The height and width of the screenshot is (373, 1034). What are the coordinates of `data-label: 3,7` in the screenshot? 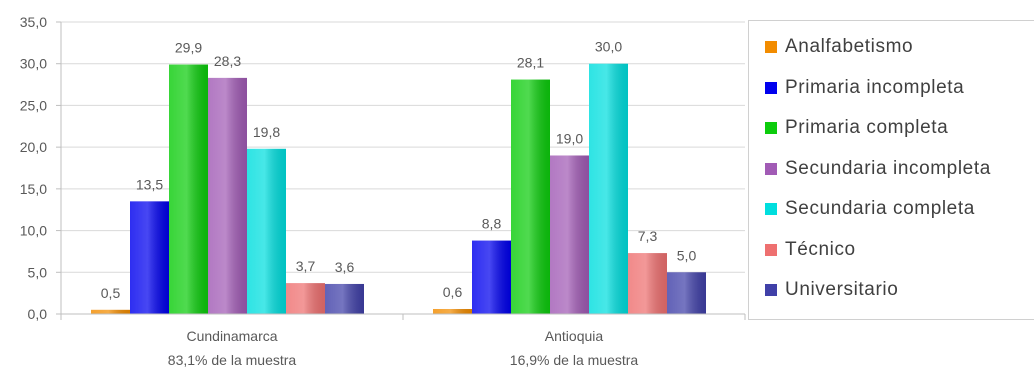 It's located at (306, 266).